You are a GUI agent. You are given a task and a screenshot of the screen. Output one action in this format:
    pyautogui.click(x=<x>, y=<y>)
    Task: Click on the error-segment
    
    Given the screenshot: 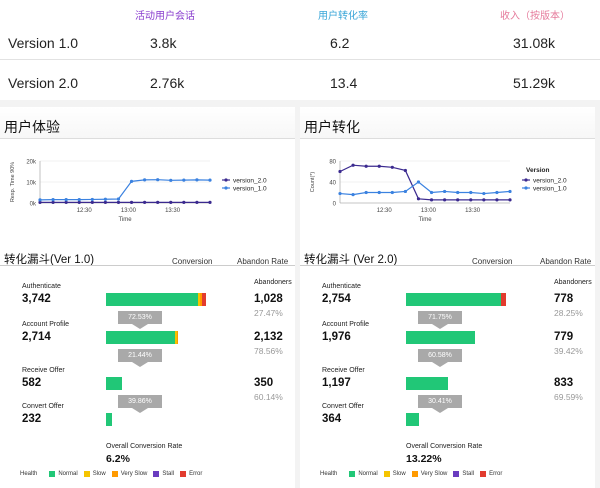 What is the action you would take?
    pyautogui.click(x=503, y=299)
    